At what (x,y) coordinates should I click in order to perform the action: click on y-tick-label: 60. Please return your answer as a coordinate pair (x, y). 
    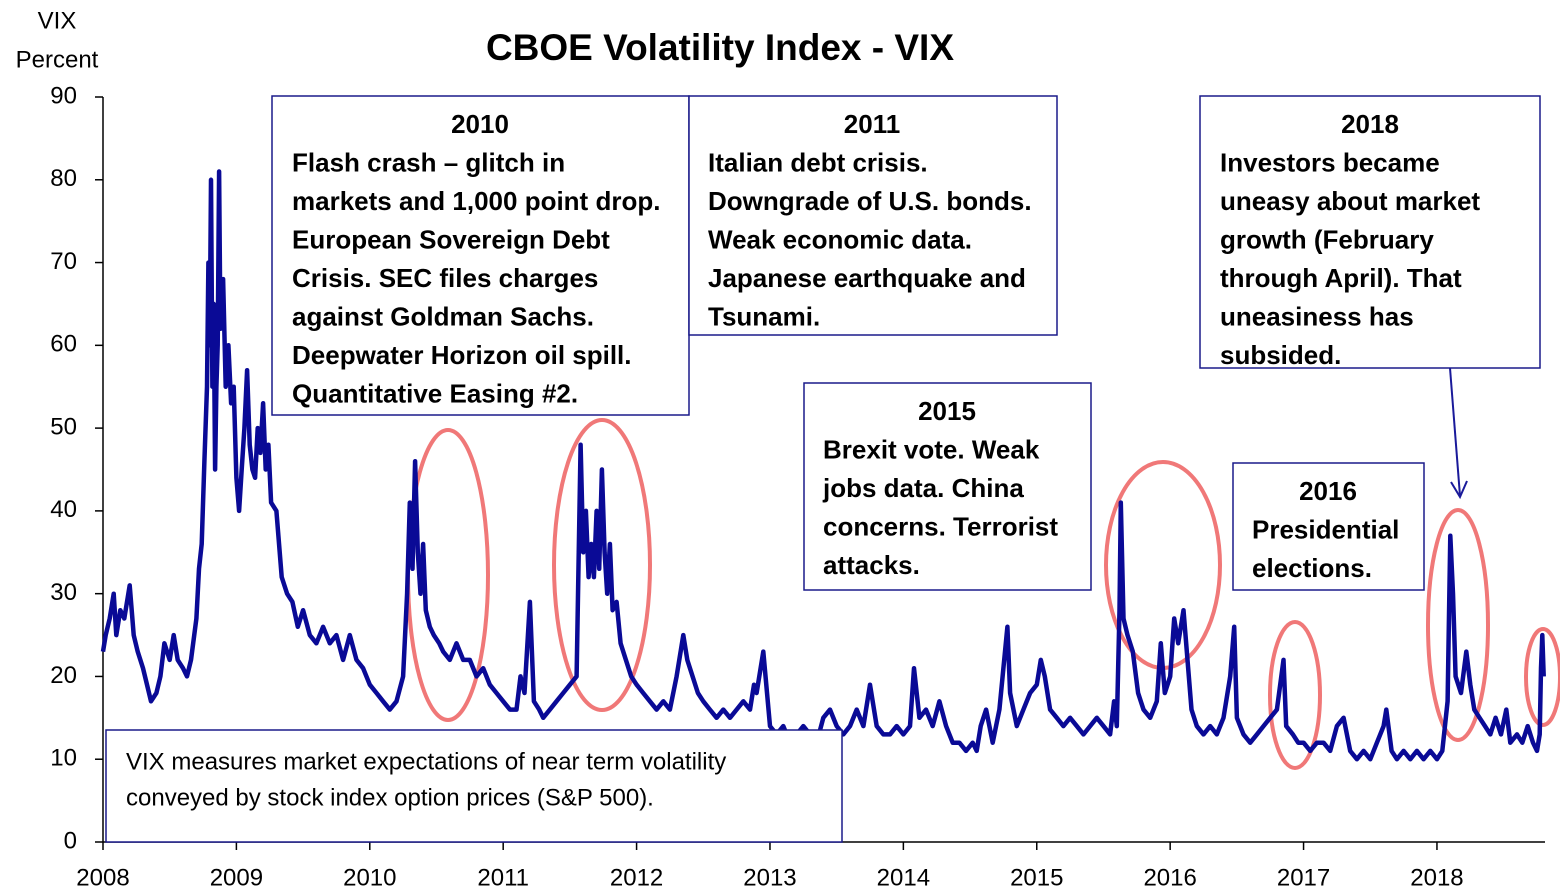
    Looking at the image, I should click on (63, 344).